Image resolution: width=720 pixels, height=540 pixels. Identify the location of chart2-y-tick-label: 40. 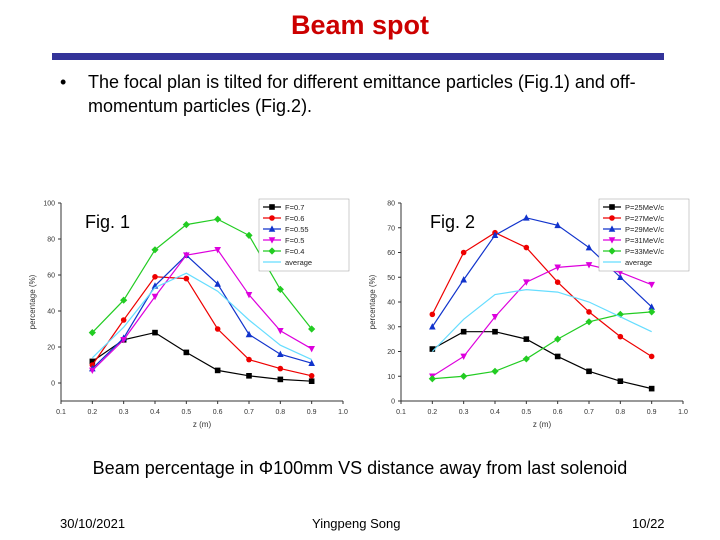
(391, 303).